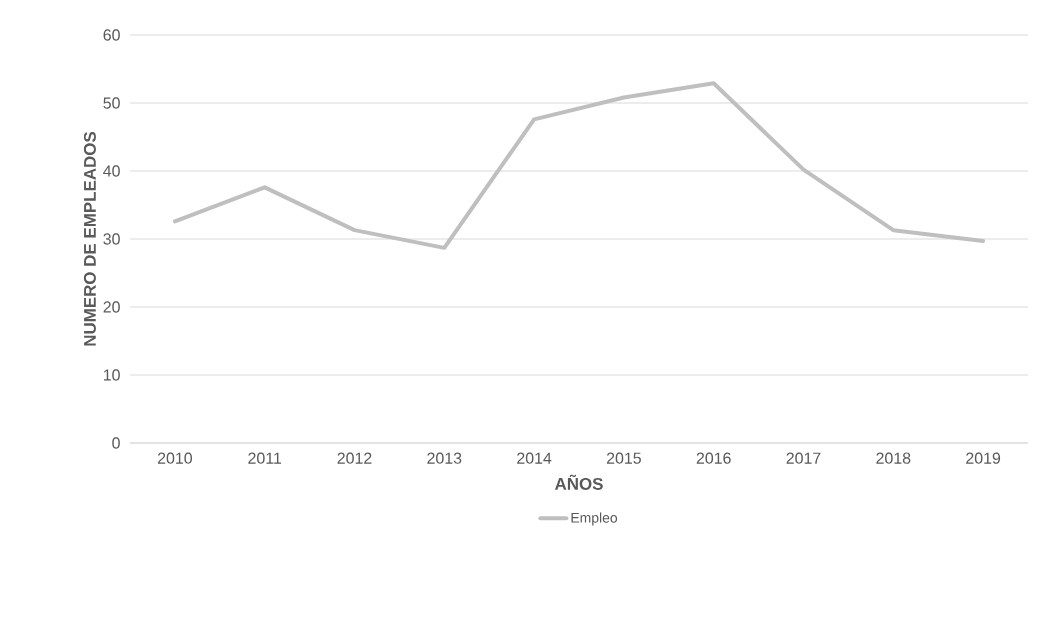  I want to click on x-tick-label: 2015, so click(623, 458).